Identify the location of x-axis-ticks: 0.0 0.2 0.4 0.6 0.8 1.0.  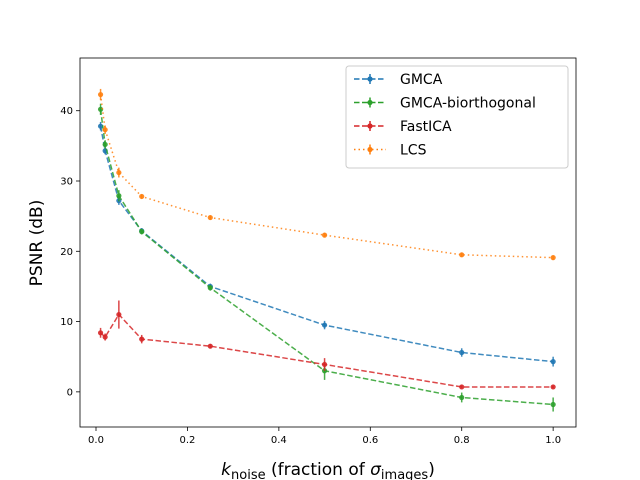
(324, 436).